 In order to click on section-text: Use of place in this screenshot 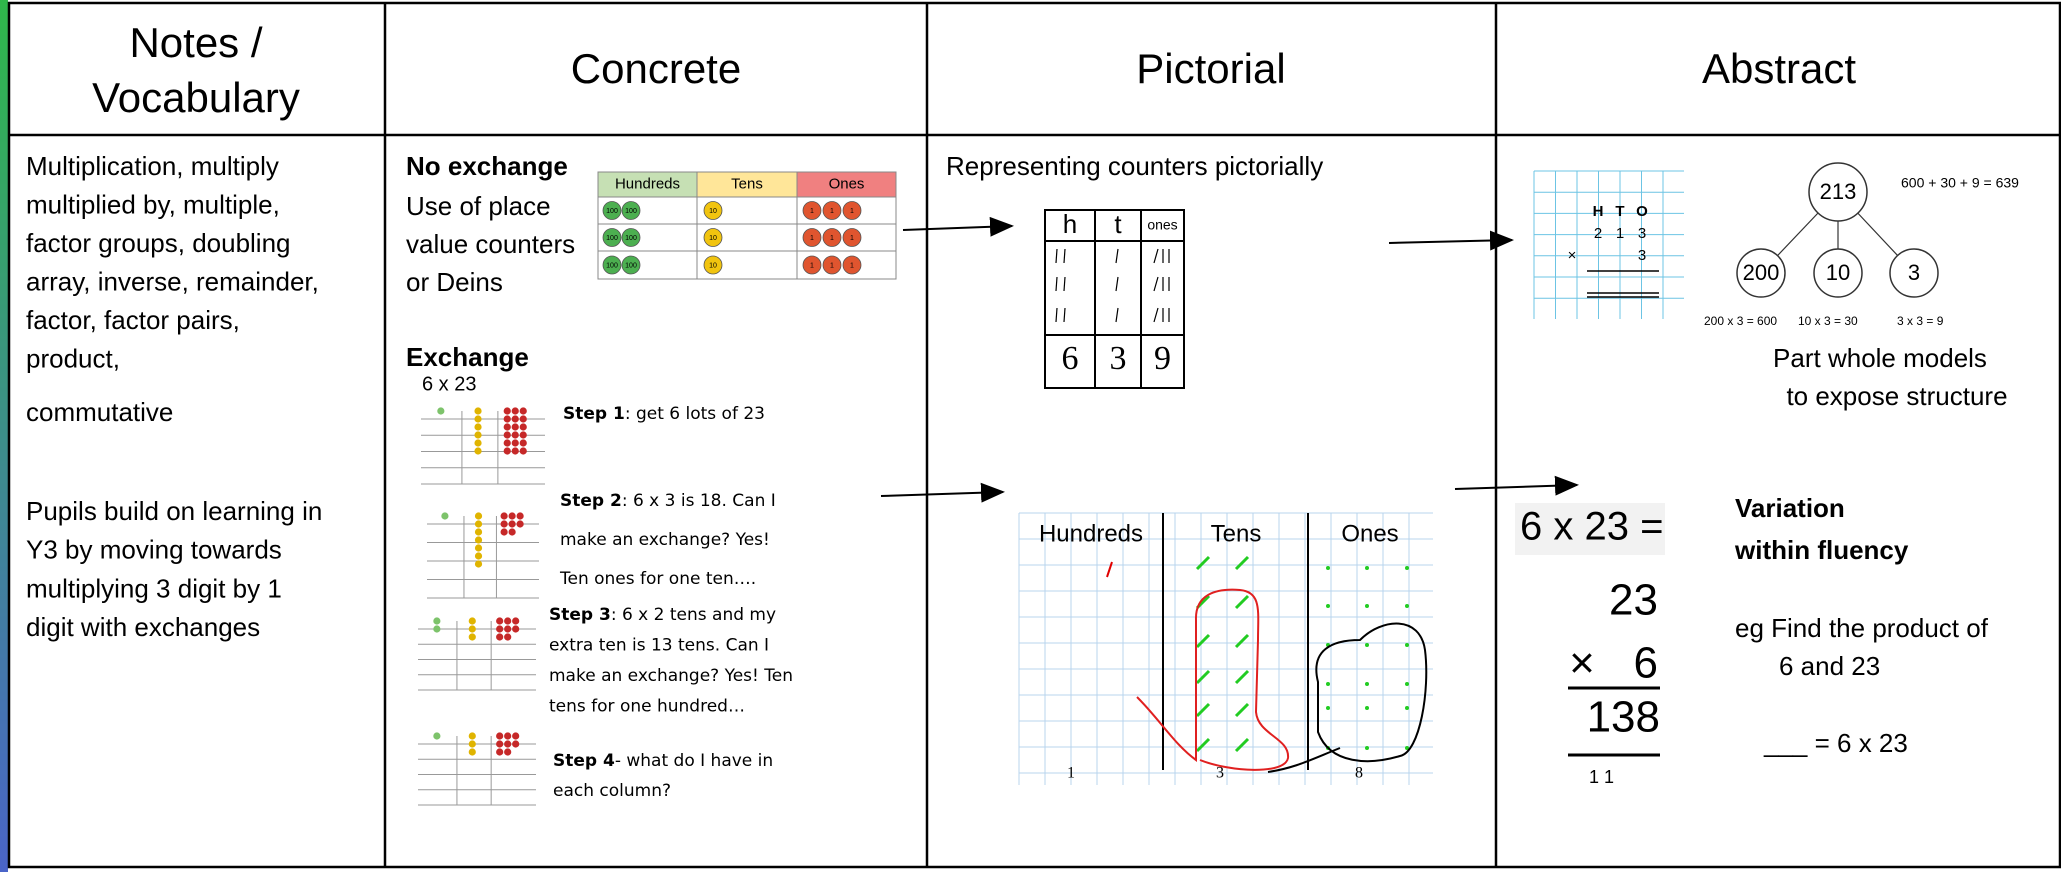, I will do `click(478, 206)`.